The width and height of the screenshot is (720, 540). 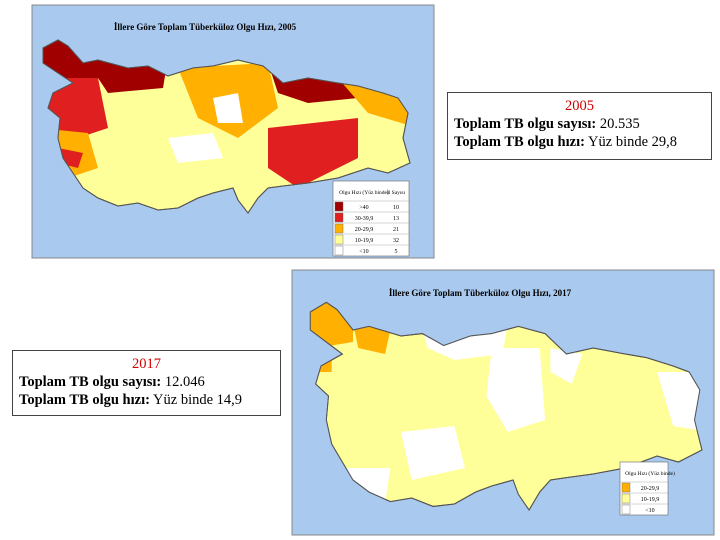 I want to click on legend-header: İl Sayısı, so click(x=396, y=192).